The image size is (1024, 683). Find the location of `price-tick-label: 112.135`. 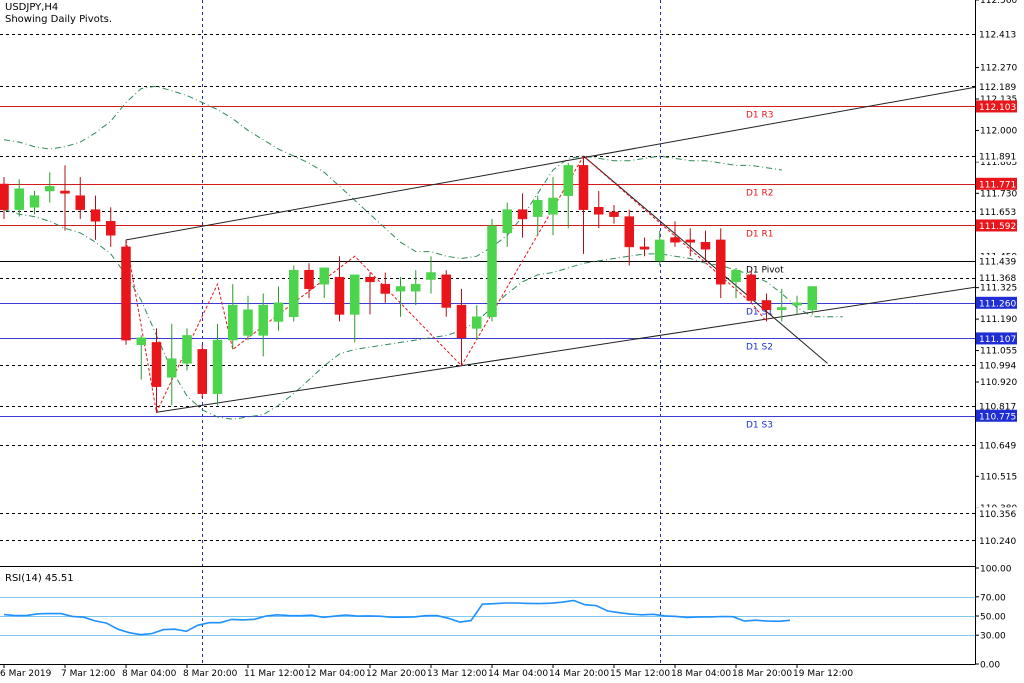

price-tick-label: 112.135 is located at coordinates (998, 100).